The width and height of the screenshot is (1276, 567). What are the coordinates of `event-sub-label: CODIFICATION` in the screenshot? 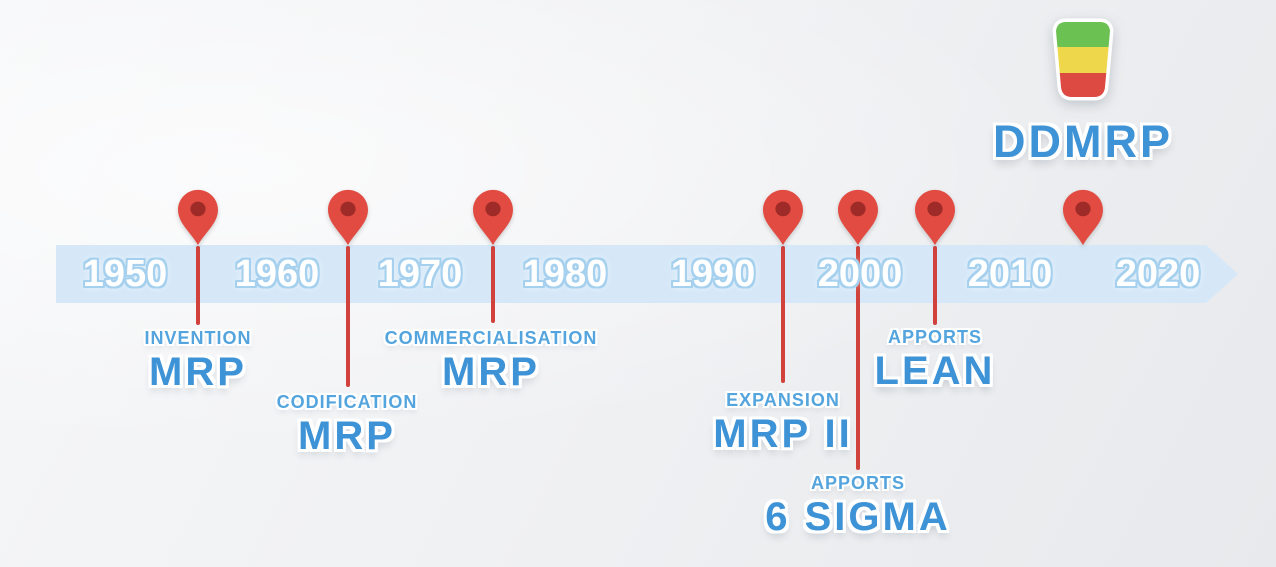 It's located at (347, 402).